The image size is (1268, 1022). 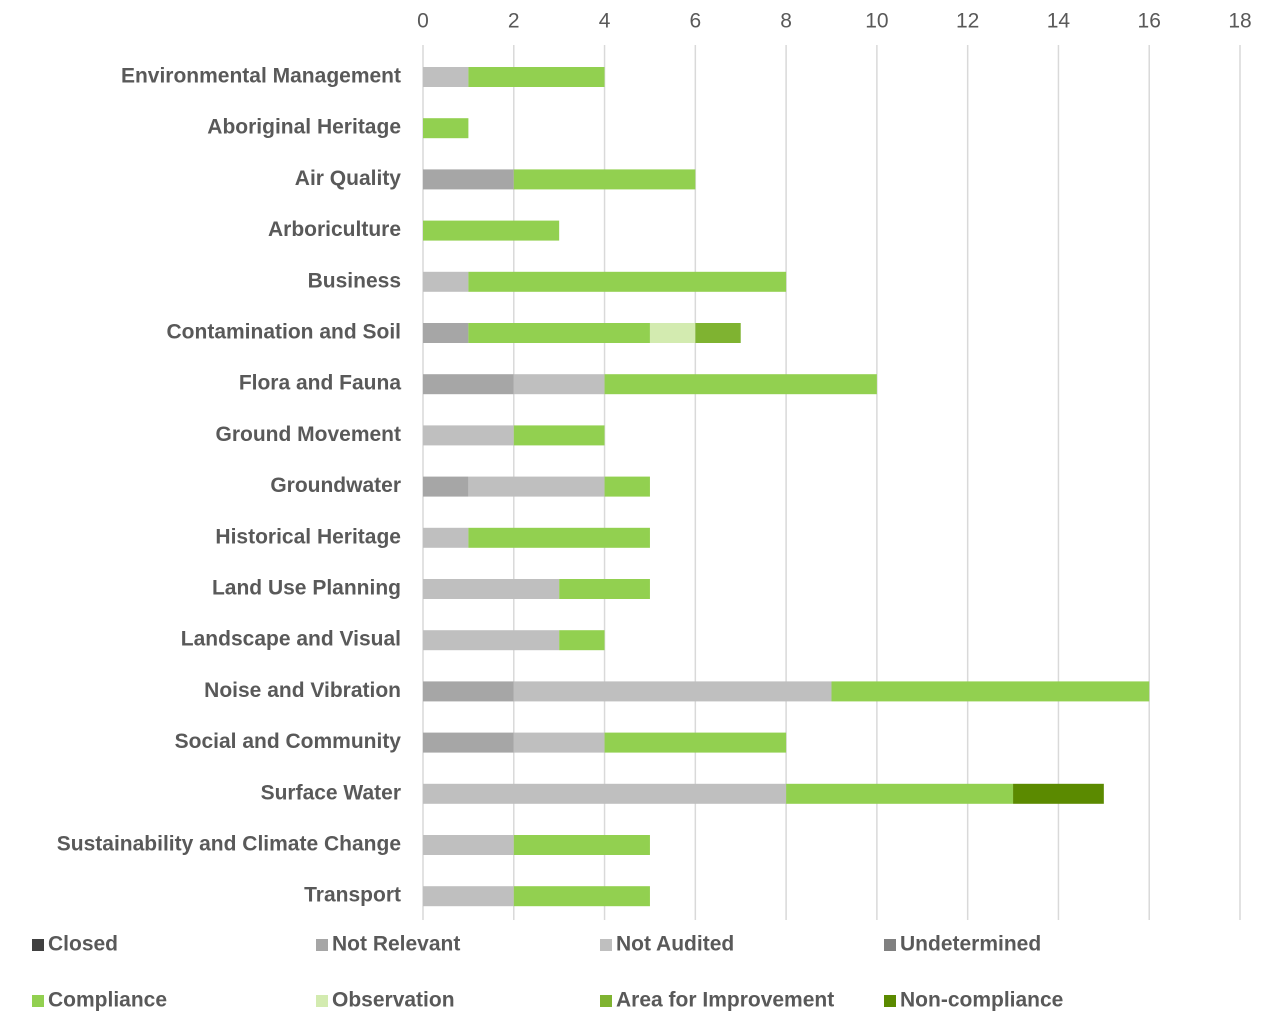 I want to click on y-tick-label: Historical Heritage, so click(x=308, y=536).